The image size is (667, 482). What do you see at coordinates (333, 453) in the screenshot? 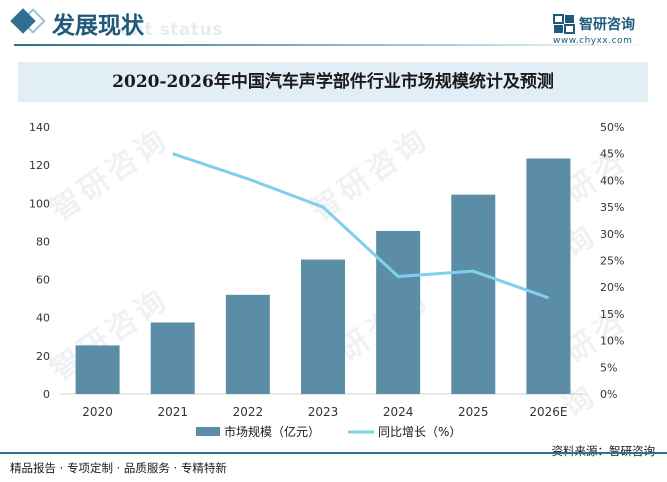
I see `footer-divider` at bounding box center [333, 453].